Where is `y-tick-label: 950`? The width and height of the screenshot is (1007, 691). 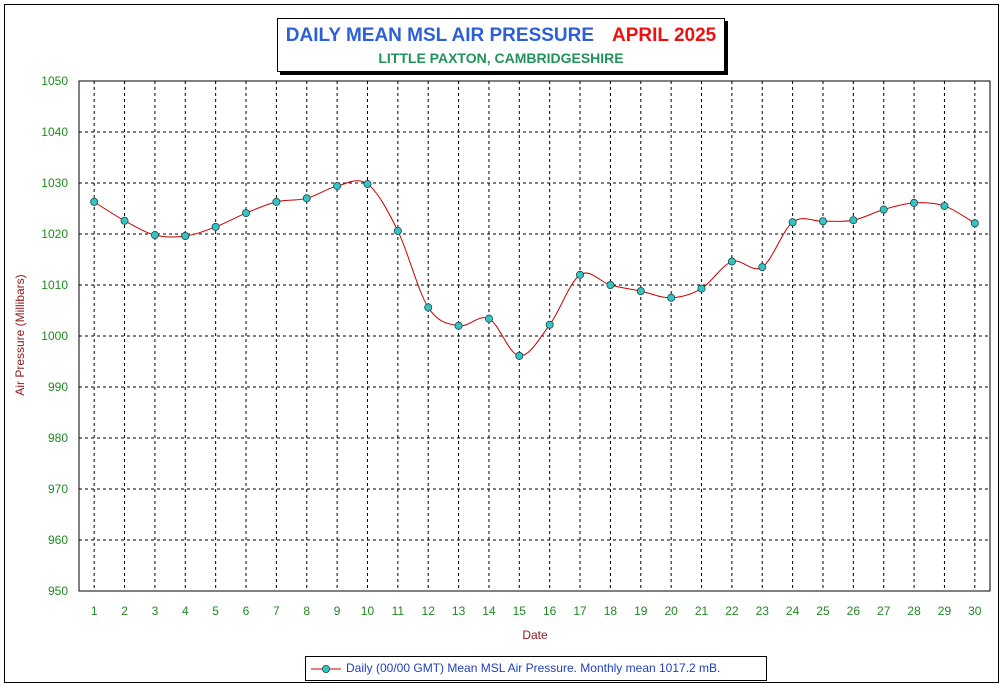 y-tick-label: 950 is located at coordinates (58, 591).